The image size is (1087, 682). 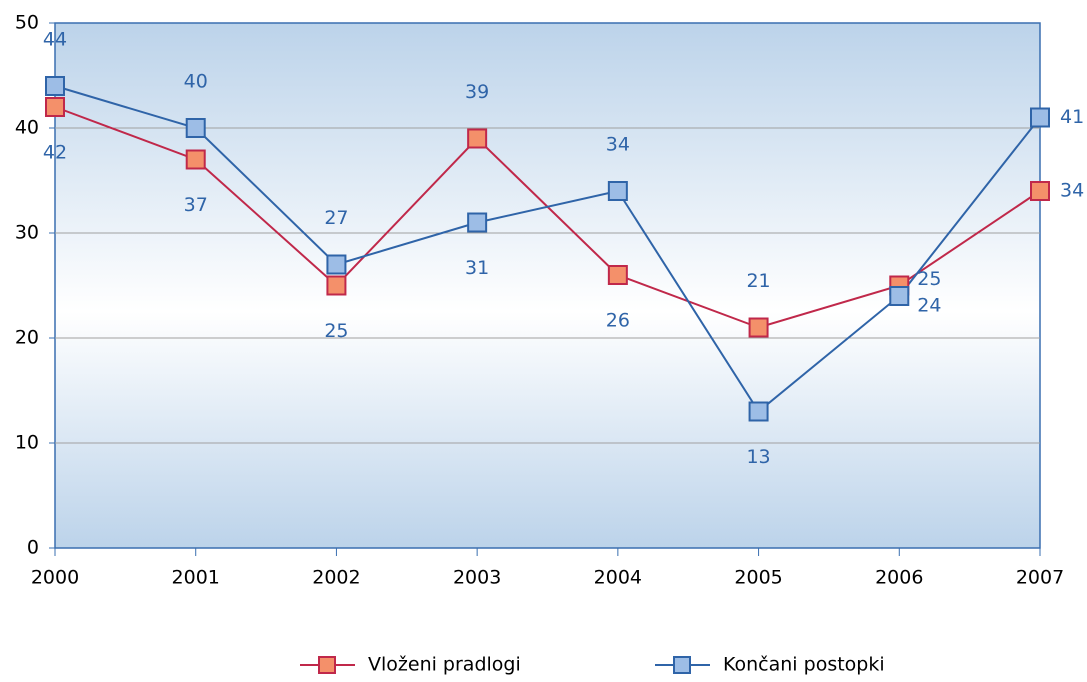 I want to click on data-label: 44, so click(x=55, y=40).